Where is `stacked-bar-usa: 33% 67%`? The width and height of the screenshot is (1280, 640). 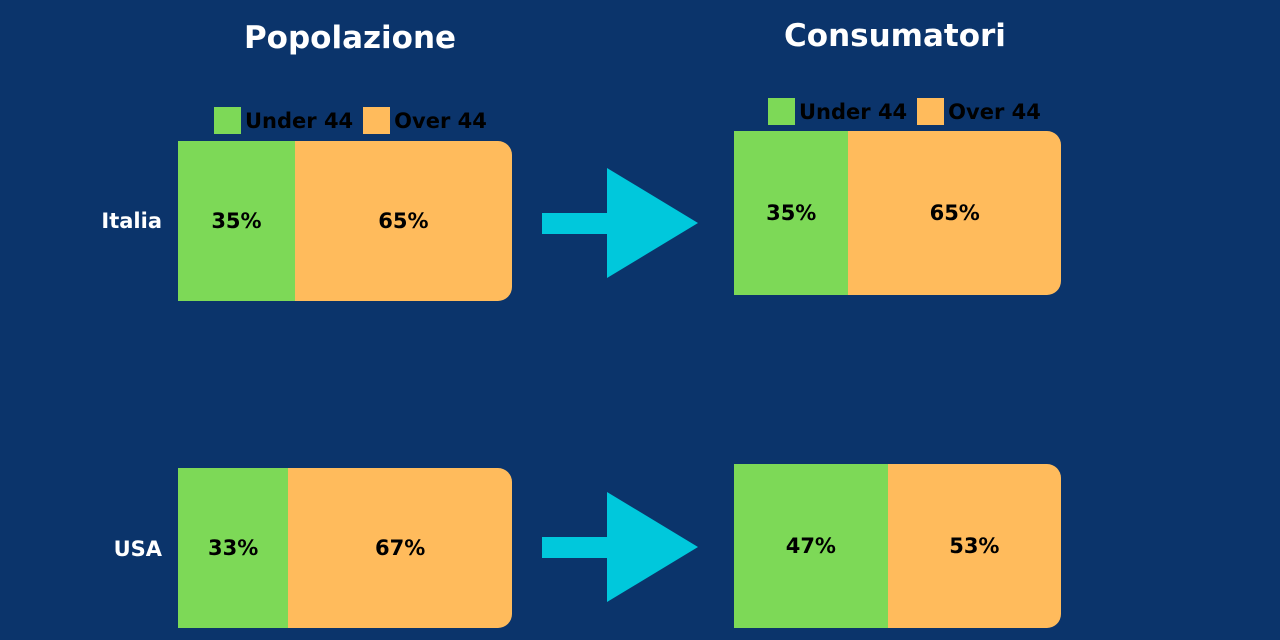
stacked-bar-usa: 33% 67% is located at coordinates (345, 548).